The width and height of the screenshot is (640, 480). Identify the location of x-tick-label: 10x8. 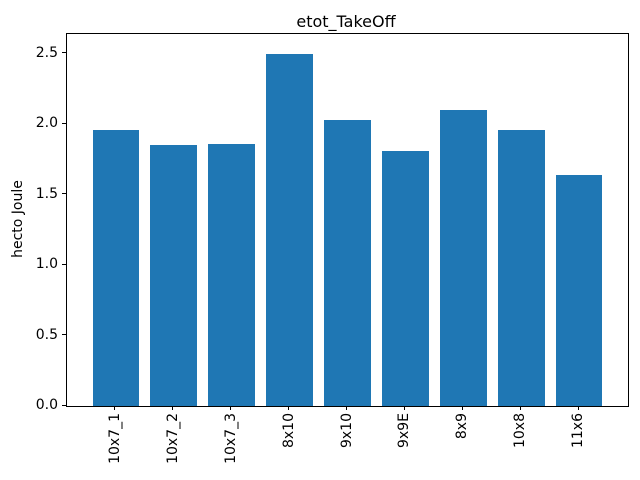
(520, 431).